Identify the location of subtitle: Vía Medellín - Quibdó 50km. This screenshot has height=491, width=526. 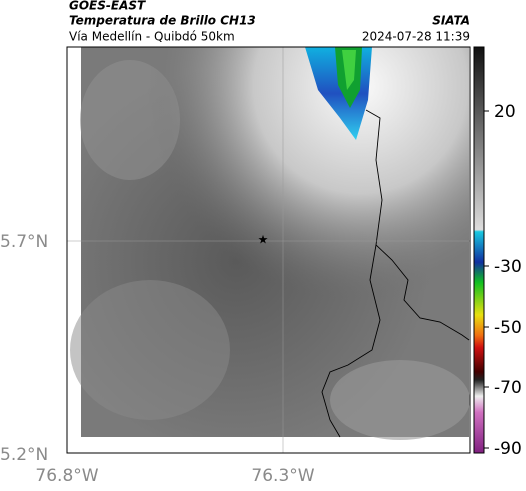
(152, 37).